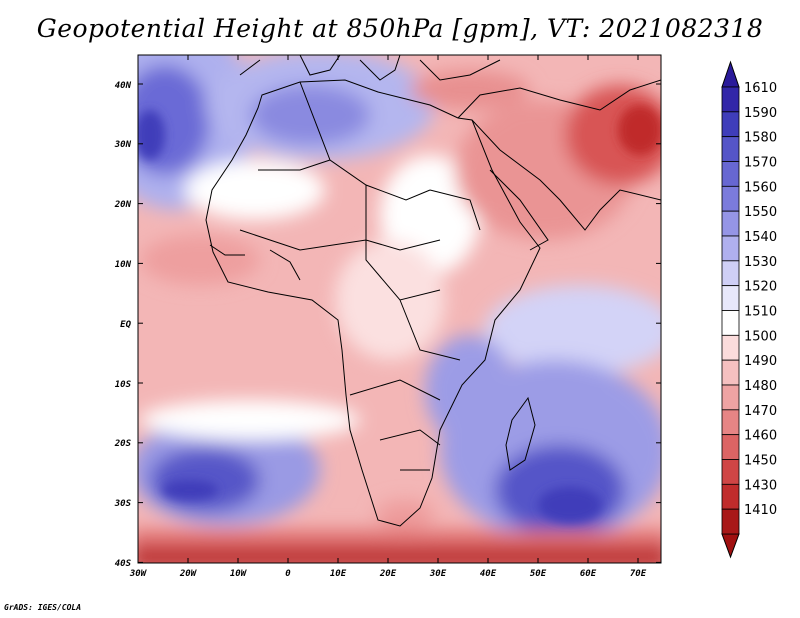  What do you see at coordinates (123, 385) in the screenshot?
I see `lat-label: 10S` at bounding box center [123, 385].